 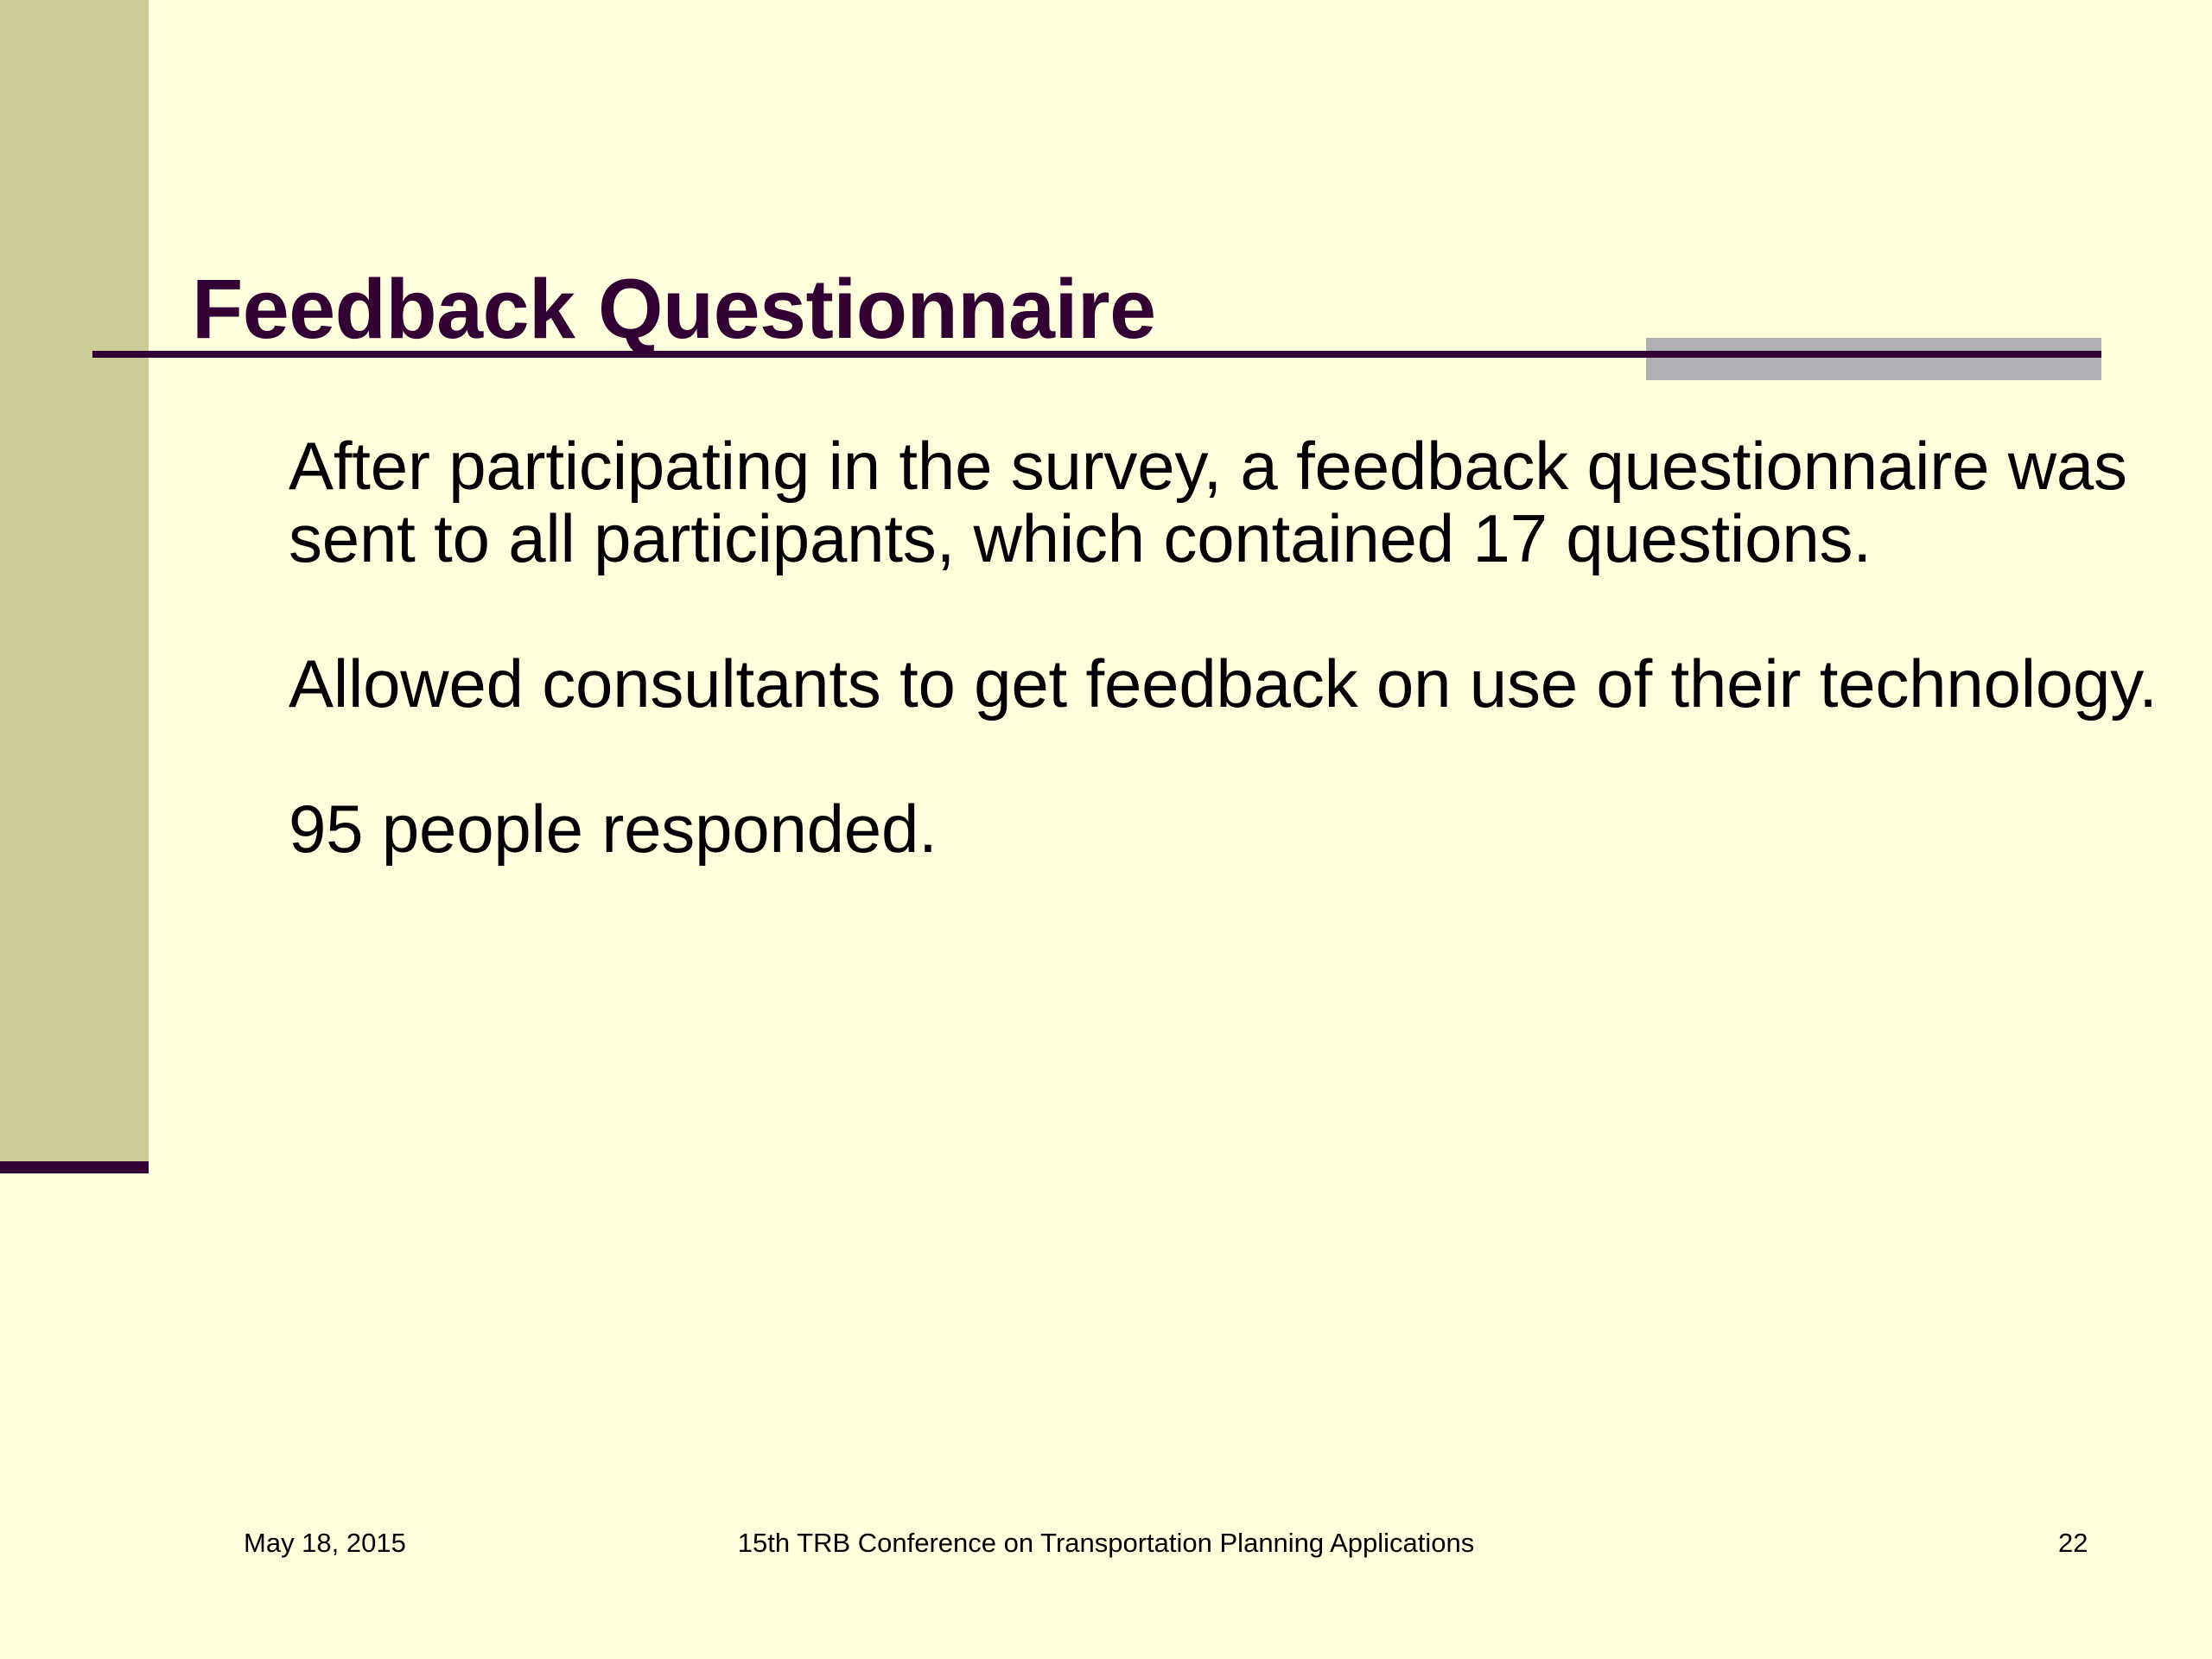 I want to click on title-underline-rule, so click(x=1096, y=354).